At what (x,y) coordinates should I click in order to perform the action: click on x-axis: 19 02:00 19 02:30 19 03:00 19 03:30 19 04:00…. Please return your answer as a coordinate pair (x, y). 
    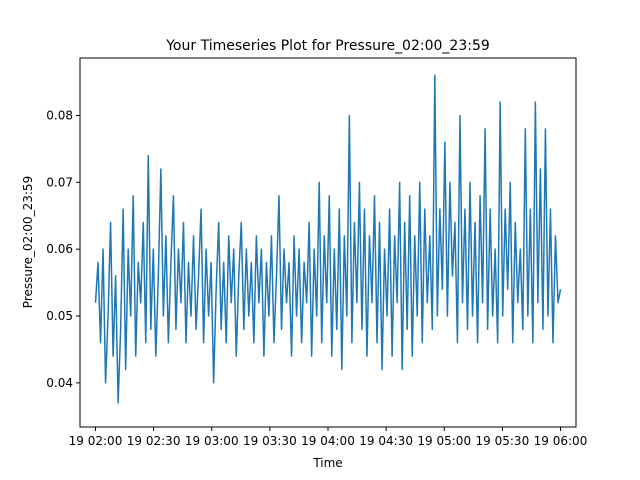
    Looking at the image, I should click on (328, 437).